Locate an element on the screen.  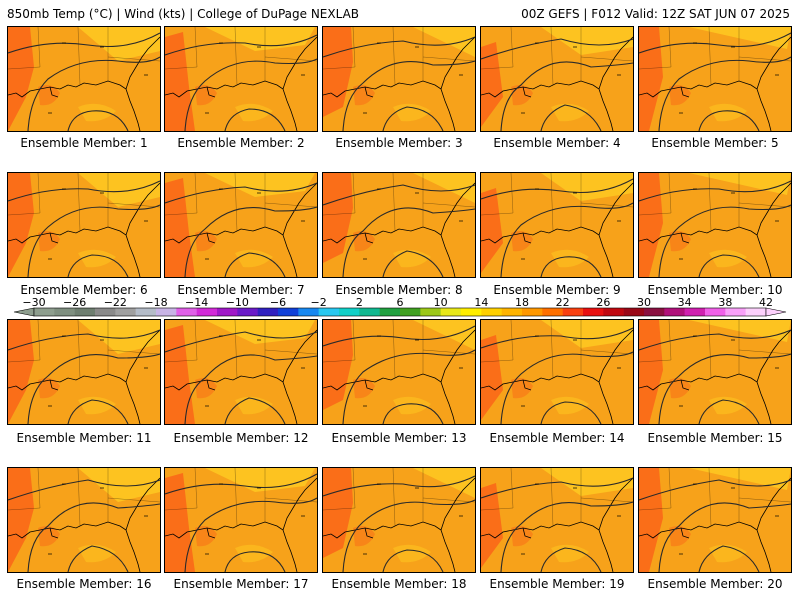
colorbar-tick-label: 2 is located at coordinates (359, 302).